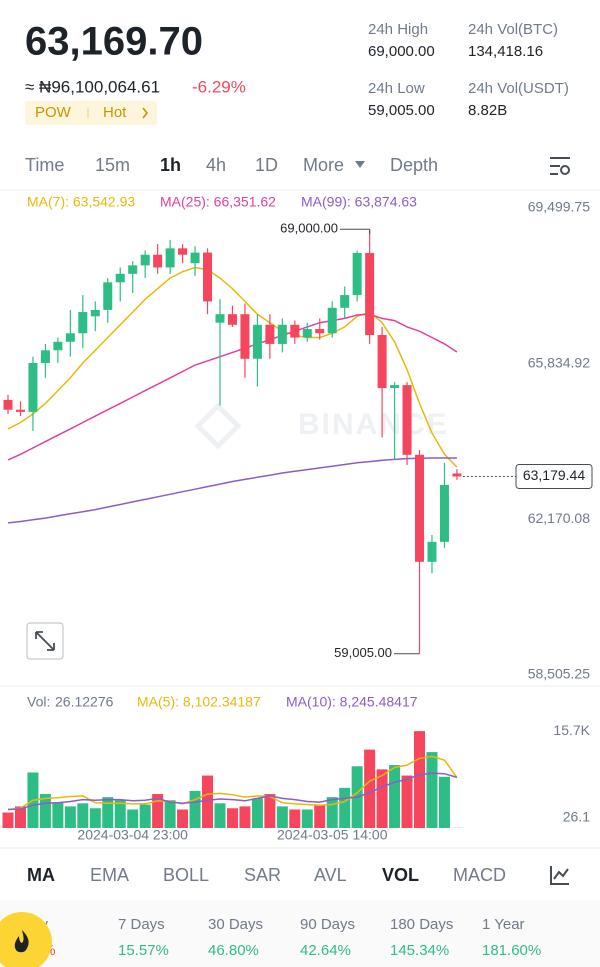 This screenshot has height=967, width=600. Describe the element at coordinates (141, 924) in the screenshot. I see `period-label: 7 Days` at that location.